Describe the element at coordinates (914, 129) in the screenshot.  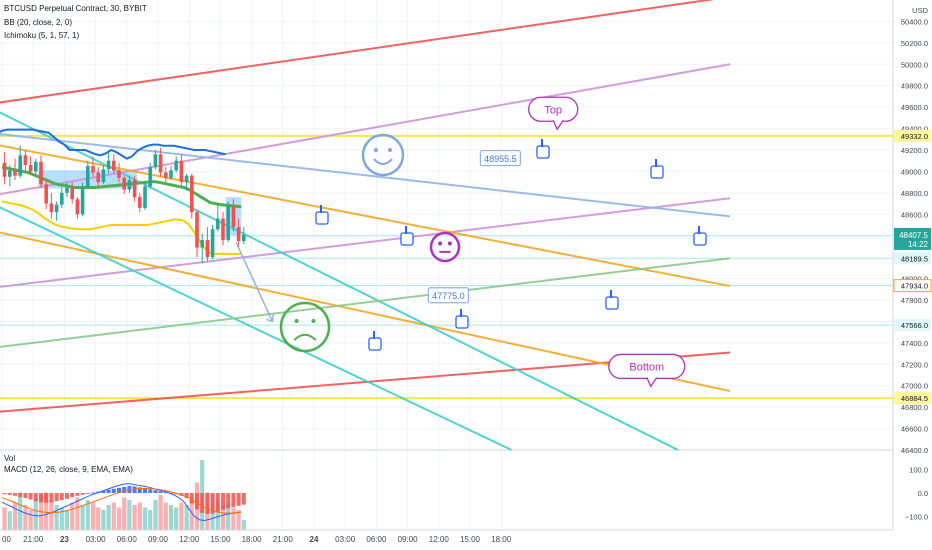
I see `price-tick-label: 49400.0` at that location.